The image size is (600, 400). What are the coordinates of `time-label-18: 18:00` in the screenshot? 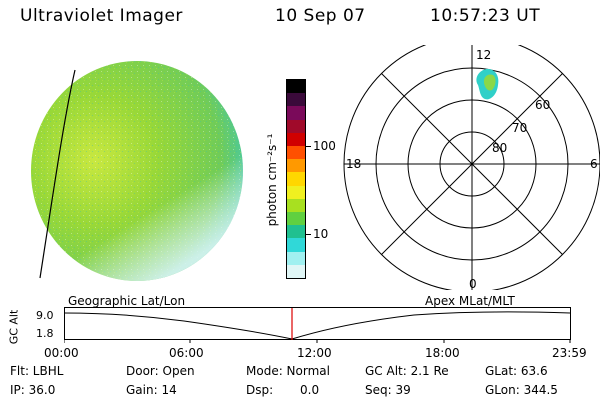 It's located at (442, 353).